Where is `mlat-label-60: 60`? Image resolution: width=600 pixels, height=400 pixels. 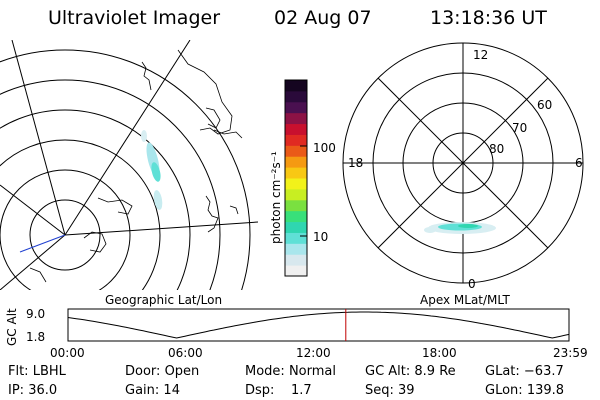
mlat-label-60: 60 is located at coordinates (545, 105).